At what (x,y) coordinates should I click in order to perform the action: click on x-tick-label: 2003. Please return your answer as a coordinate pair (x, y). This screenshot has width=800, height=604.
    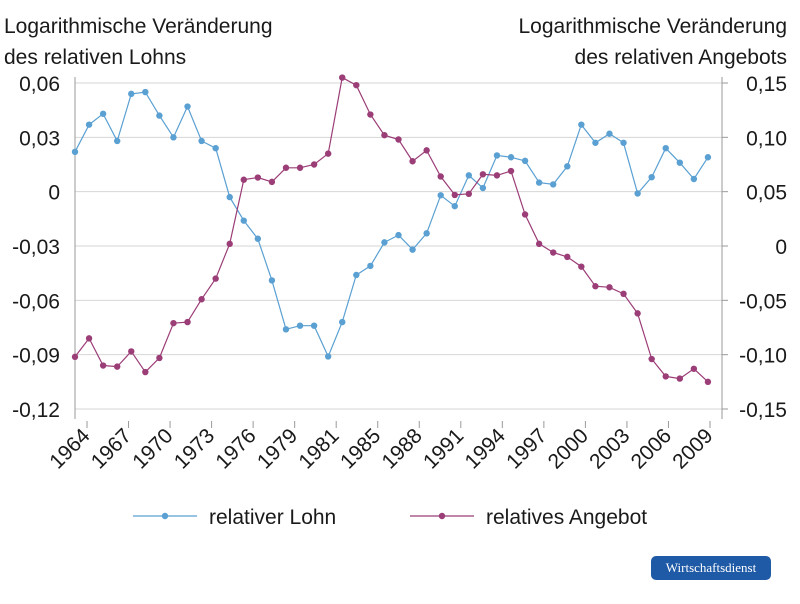
    Looking at the image, I should click on (609, 448).